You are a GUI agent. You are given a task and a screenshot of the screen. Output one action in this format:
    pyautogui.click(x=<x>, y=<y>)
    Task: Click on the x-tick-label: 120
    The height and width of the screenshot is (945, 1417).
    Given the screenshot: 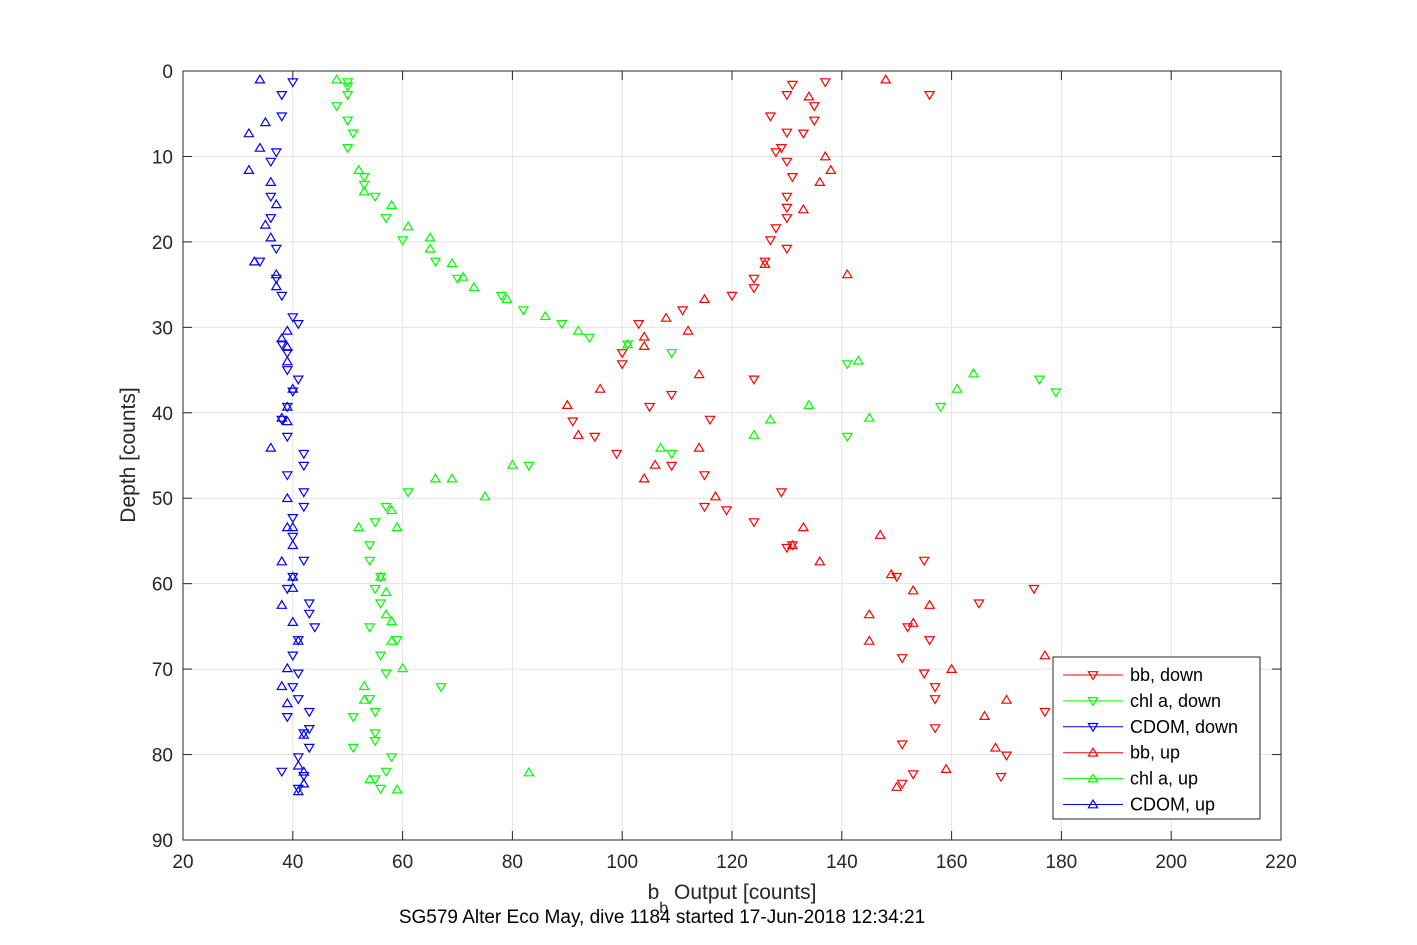 What is the action you would take?
    pyautogui.click(x=732, y=862)
    